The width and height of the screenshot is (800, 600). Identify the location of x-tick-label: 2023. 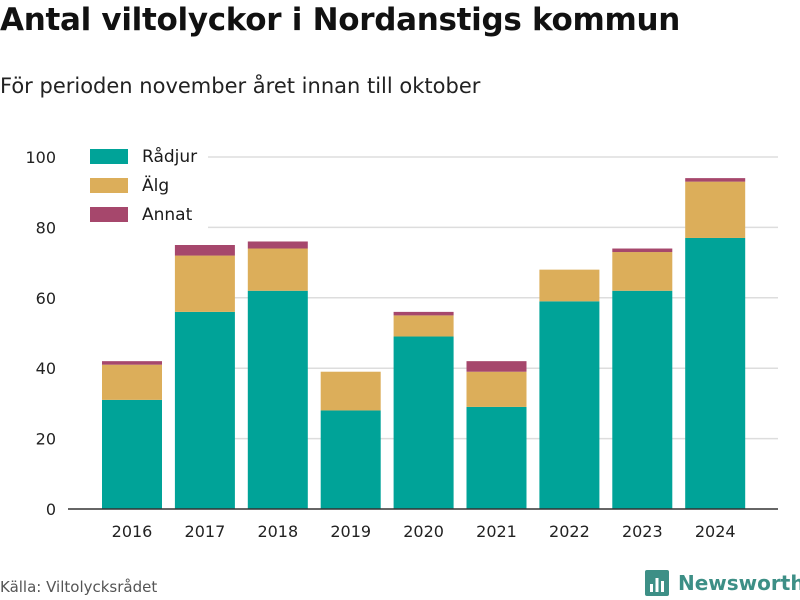
(642, 531).